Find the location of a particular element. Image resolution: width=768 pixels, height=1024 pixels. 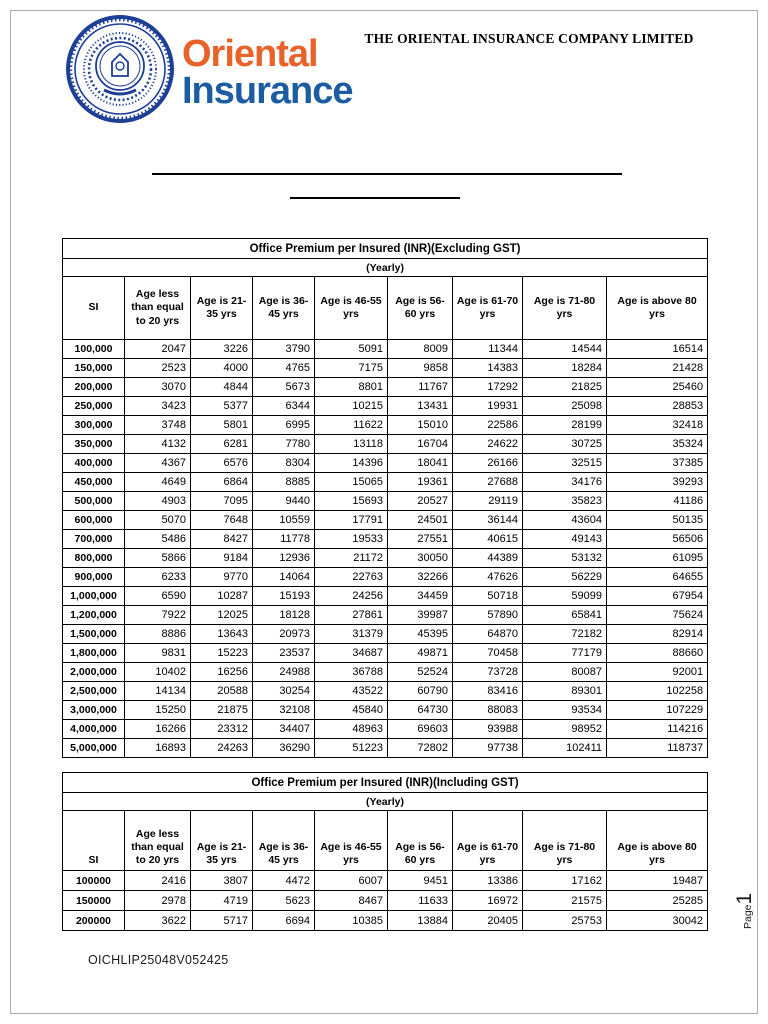

premium-value: 5486 is located at coordinates (157, 539).